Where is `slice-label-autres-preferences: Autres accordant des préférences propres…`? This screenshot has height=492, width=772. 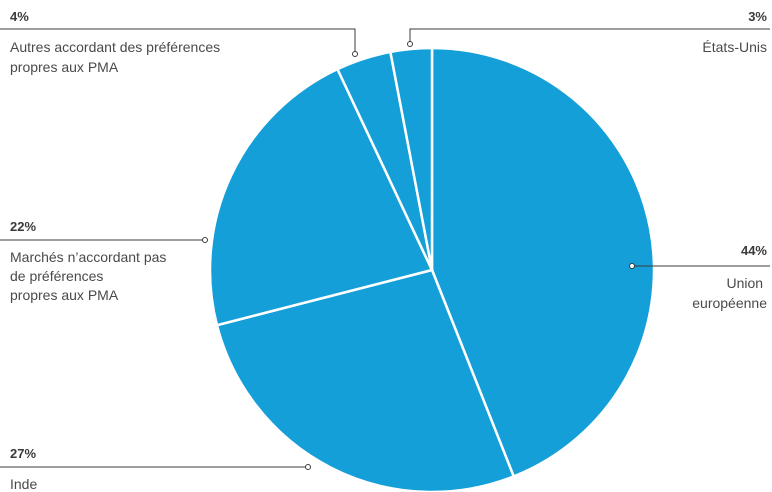 slice-label-autres-preferences: Autres accordant des préférences propres… is located at coordinates (117, 57).